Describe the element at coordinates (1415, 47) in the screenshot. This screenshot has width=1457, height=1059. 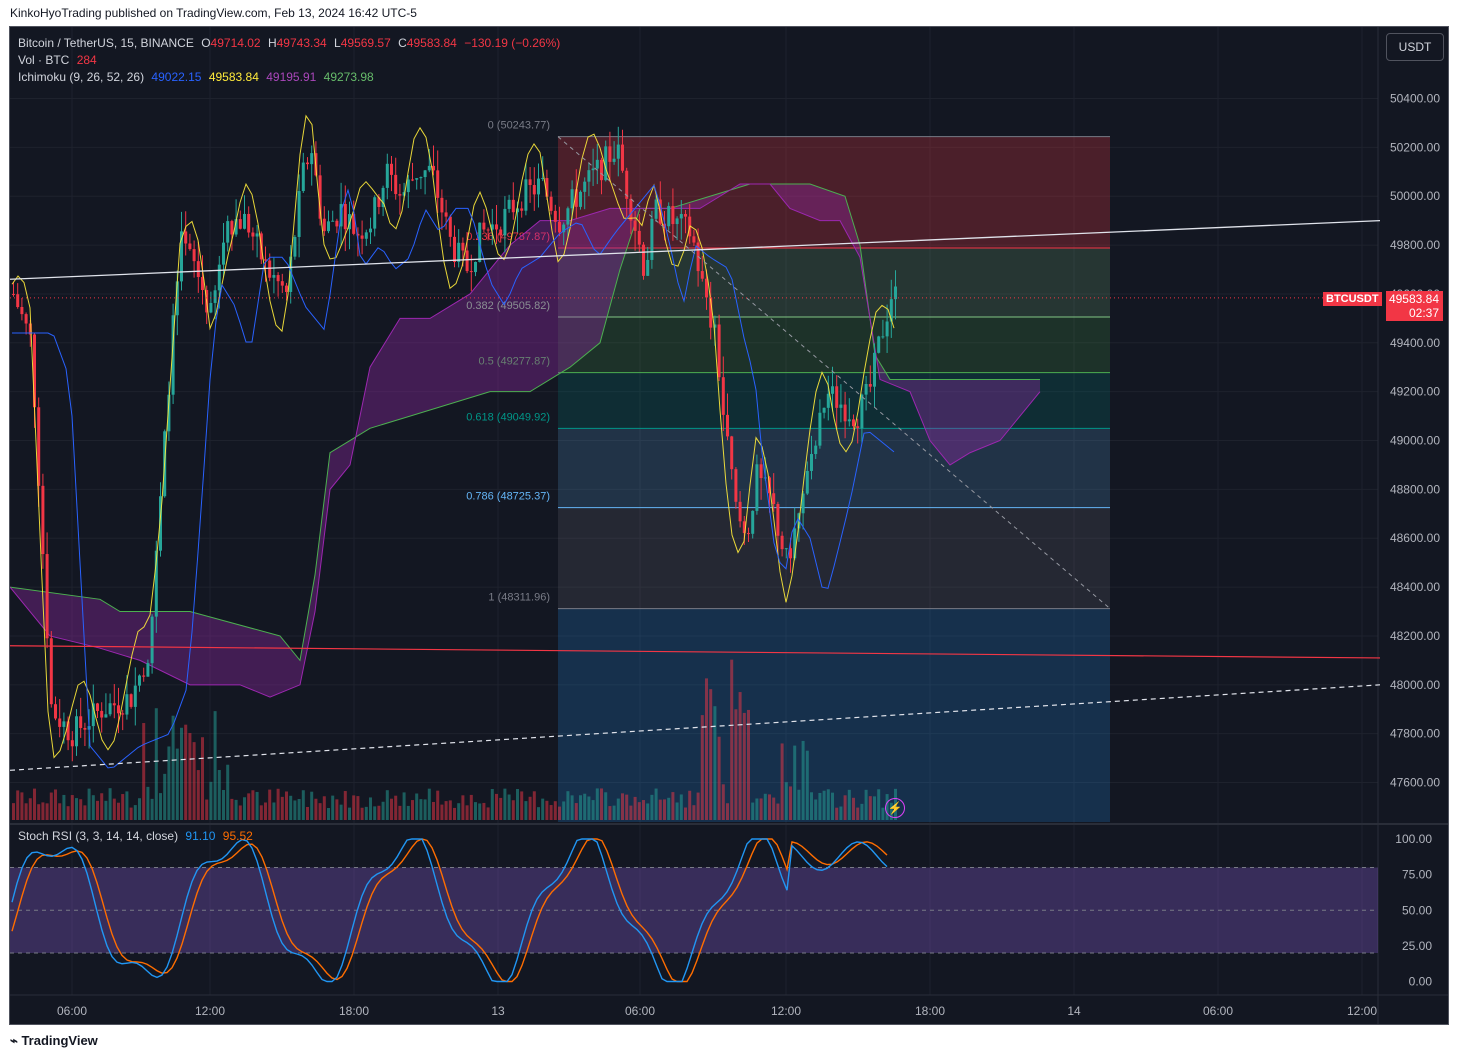
I see `currency-button: USDT` at that location.